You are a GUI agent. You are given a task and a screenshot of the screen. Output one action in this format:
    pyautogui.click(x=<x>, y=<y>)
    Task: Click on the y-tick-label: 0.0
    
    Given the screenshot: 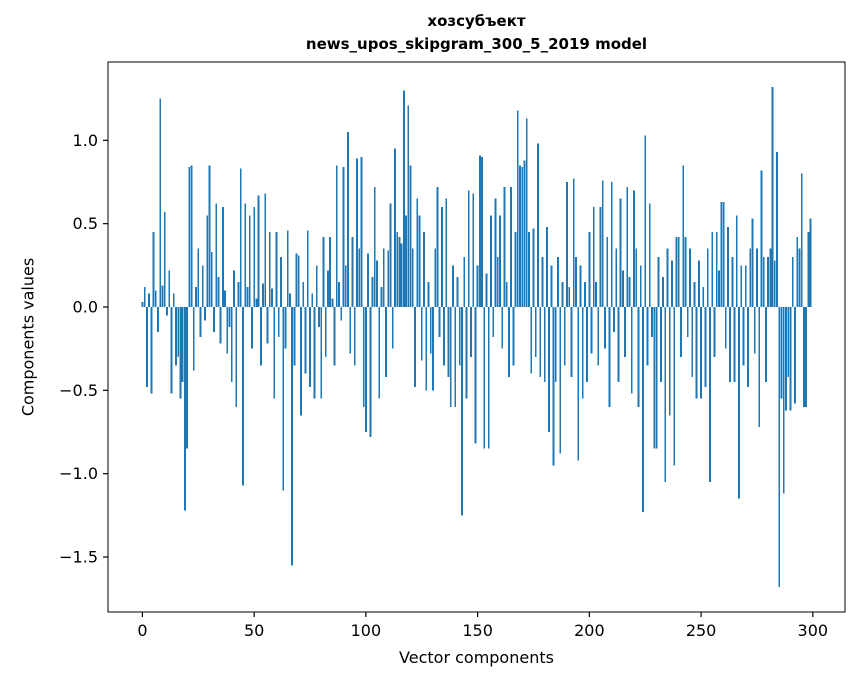 What is the action you would take?
    pyautogui.click(x=85, y=307)
    